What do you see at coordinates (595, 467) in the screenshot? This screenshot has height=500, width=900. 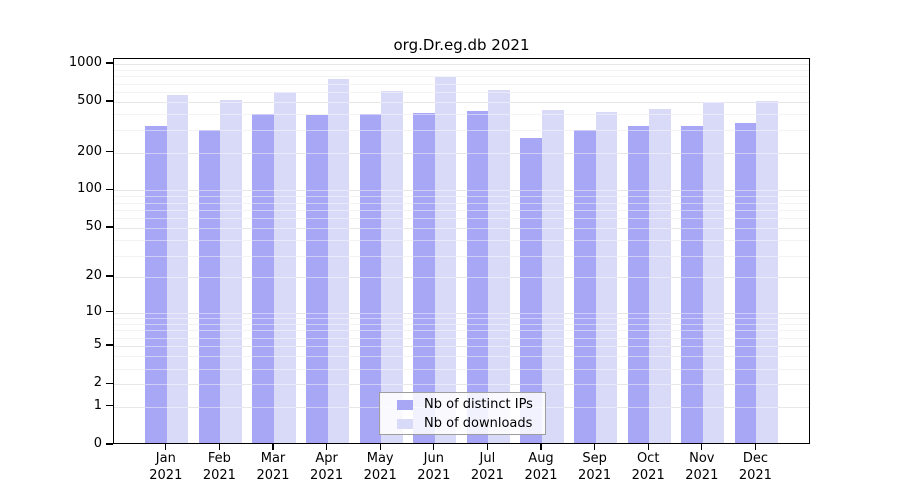 I see `x-tick-label: Sep 2021` at bounding box center [595, 467].